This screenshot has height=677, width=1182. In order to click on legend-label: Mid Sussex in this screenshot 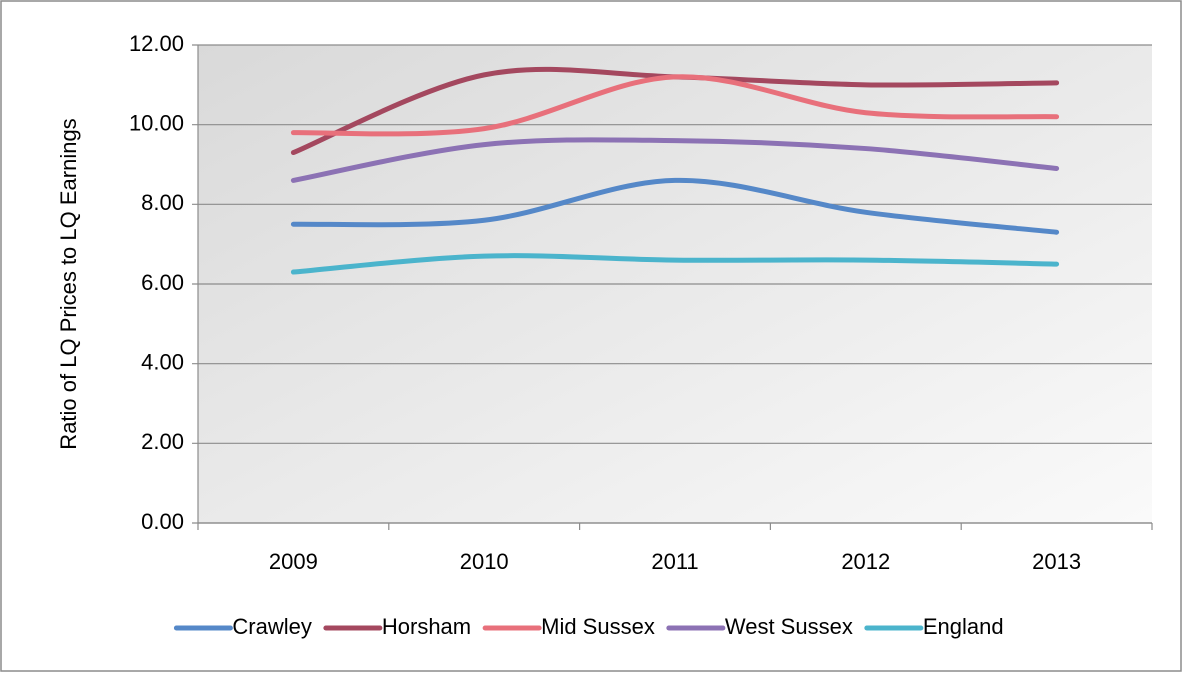, I will do `click(598, 626)`.